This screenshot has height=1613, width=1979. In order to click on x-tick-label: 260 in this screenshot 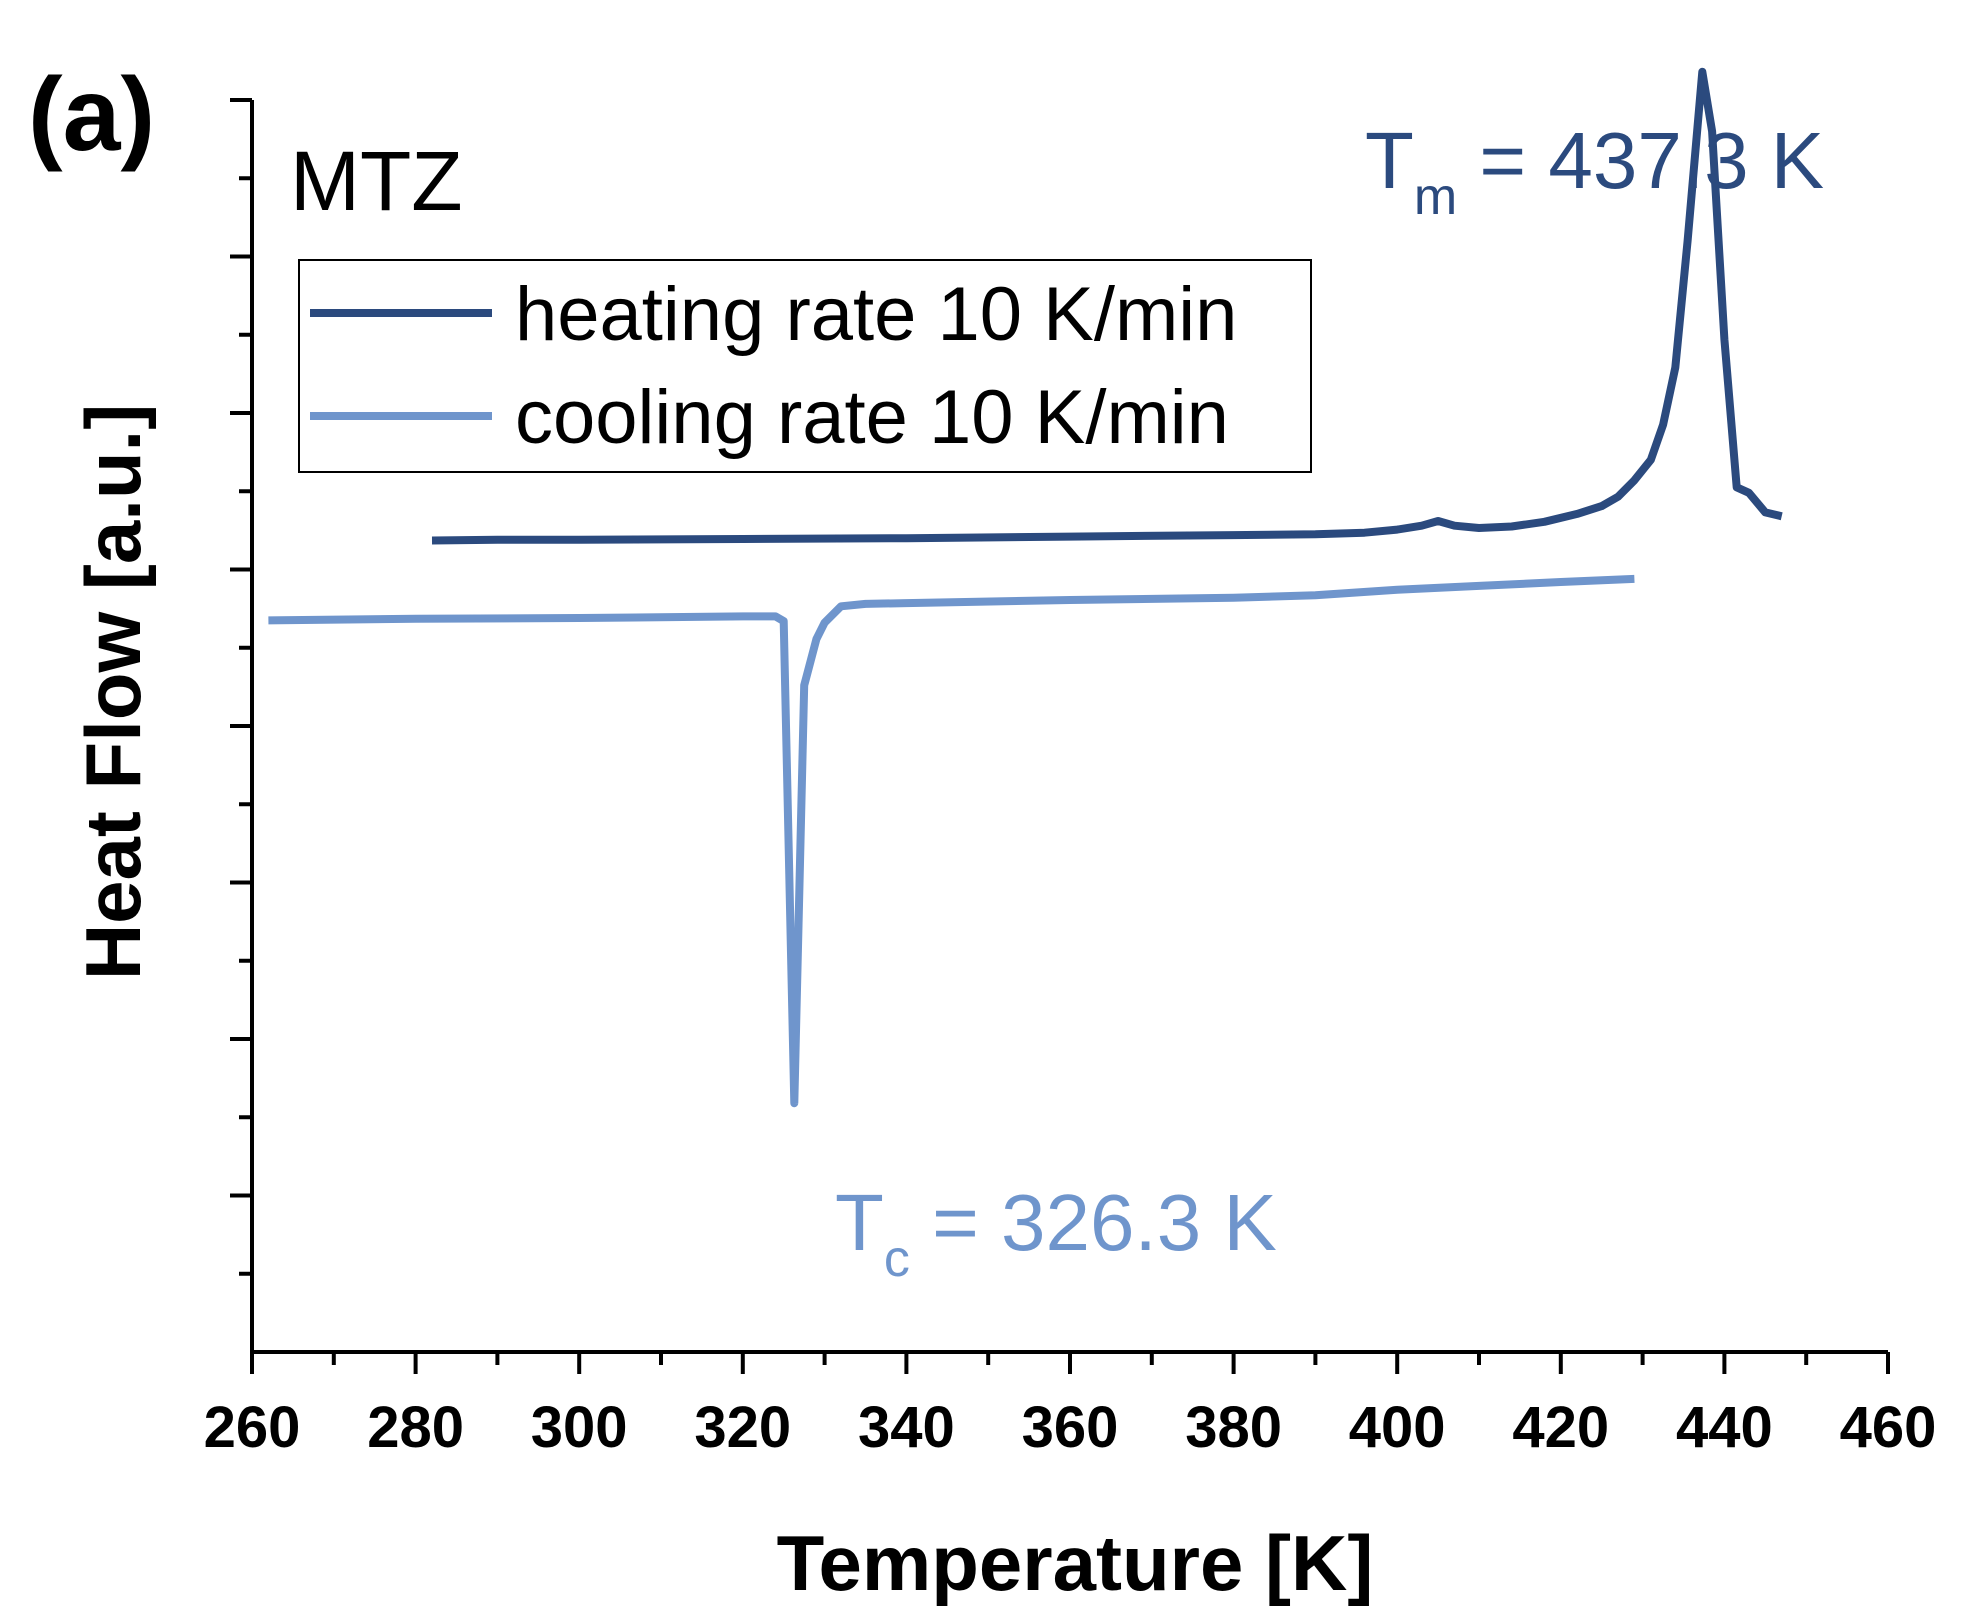, I will do `click(252, 1427)`.